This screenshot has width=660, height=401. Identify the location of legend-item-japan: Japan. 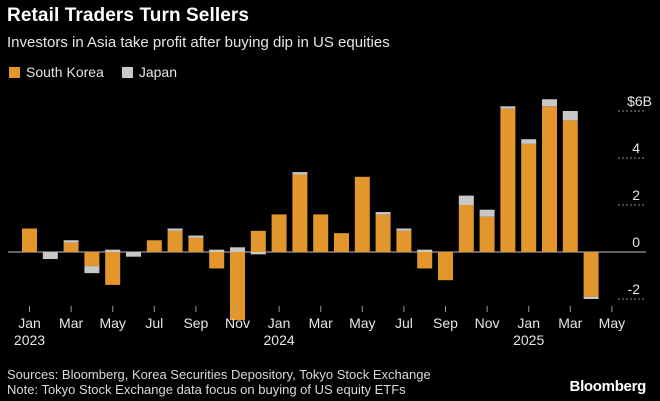
(149, 72).